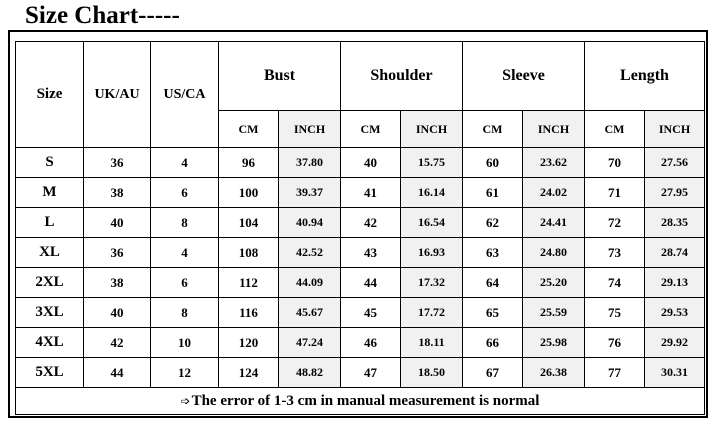  What do you see at coordinates (431, 162) in the screenshot?
I see `shoulder-inch-cell: 15.75` at bounding box center [431, 162].